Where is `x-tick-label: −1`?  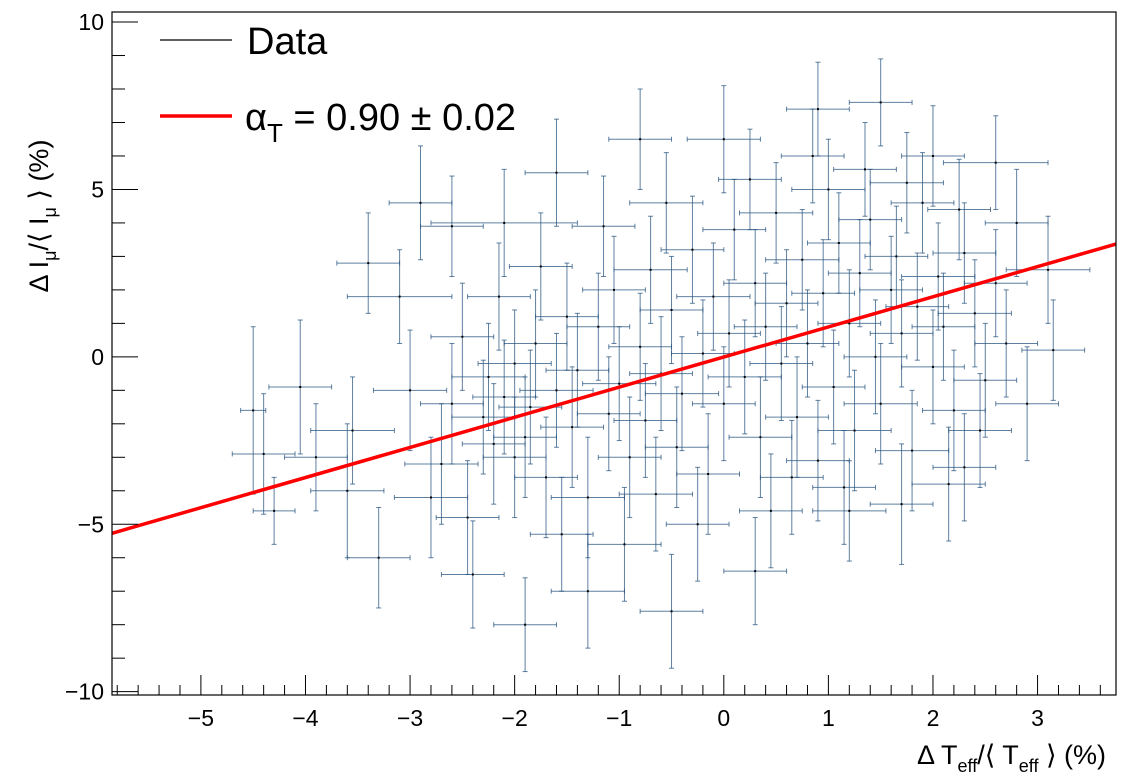 x-tick-label: −1 is located at coordinates (619, 718).